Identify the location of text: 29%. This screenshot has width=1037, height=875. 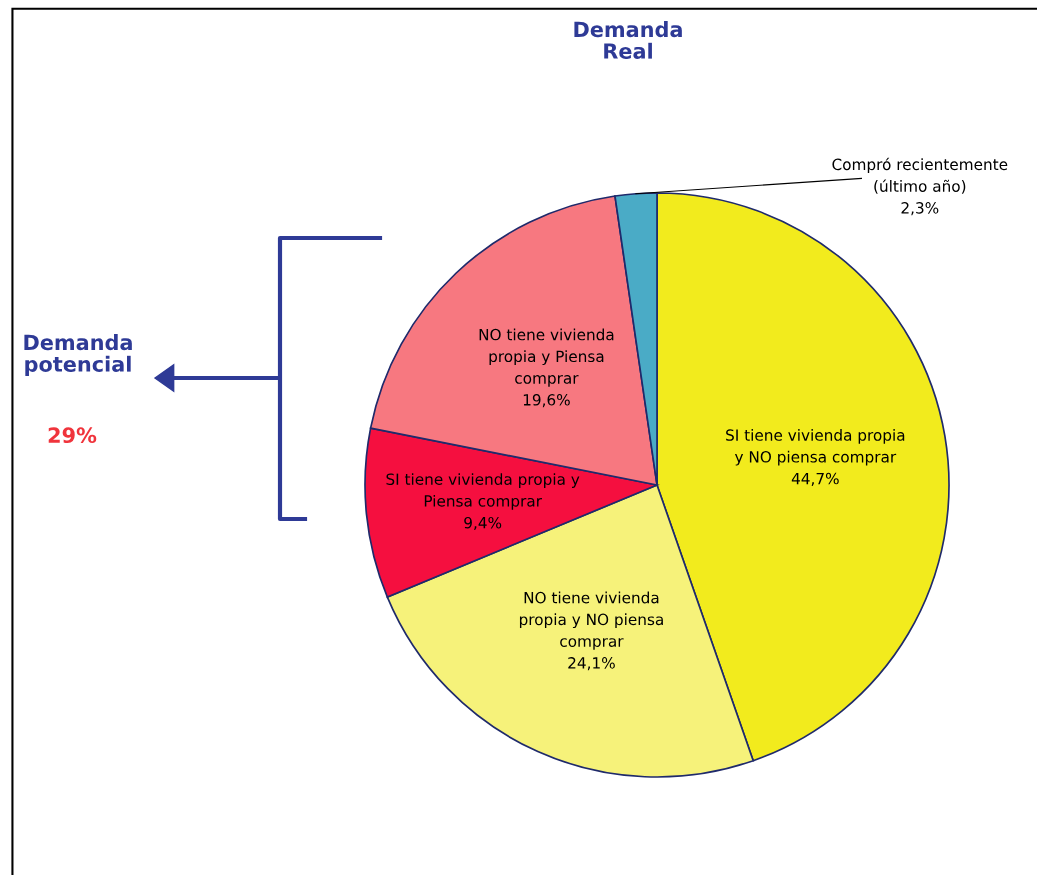
(72, 435).